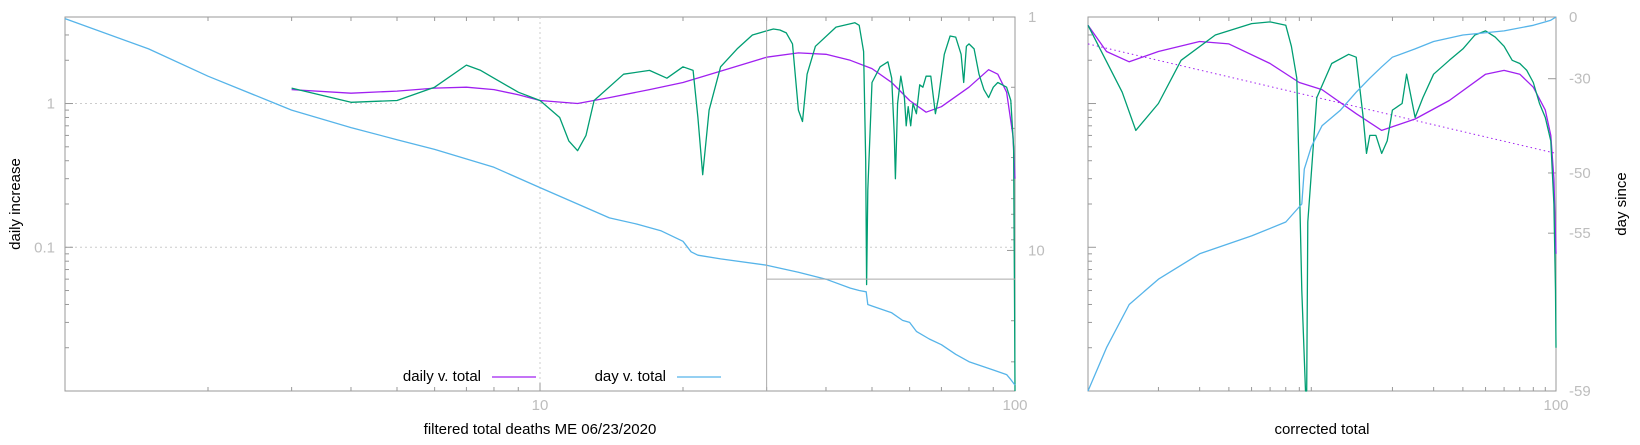 The height and width of the screenshot is (445, 1640). Describe the element at coordinates (1036, 250) in the screenshot. I see `left-y2tick-label: 10` at that location.